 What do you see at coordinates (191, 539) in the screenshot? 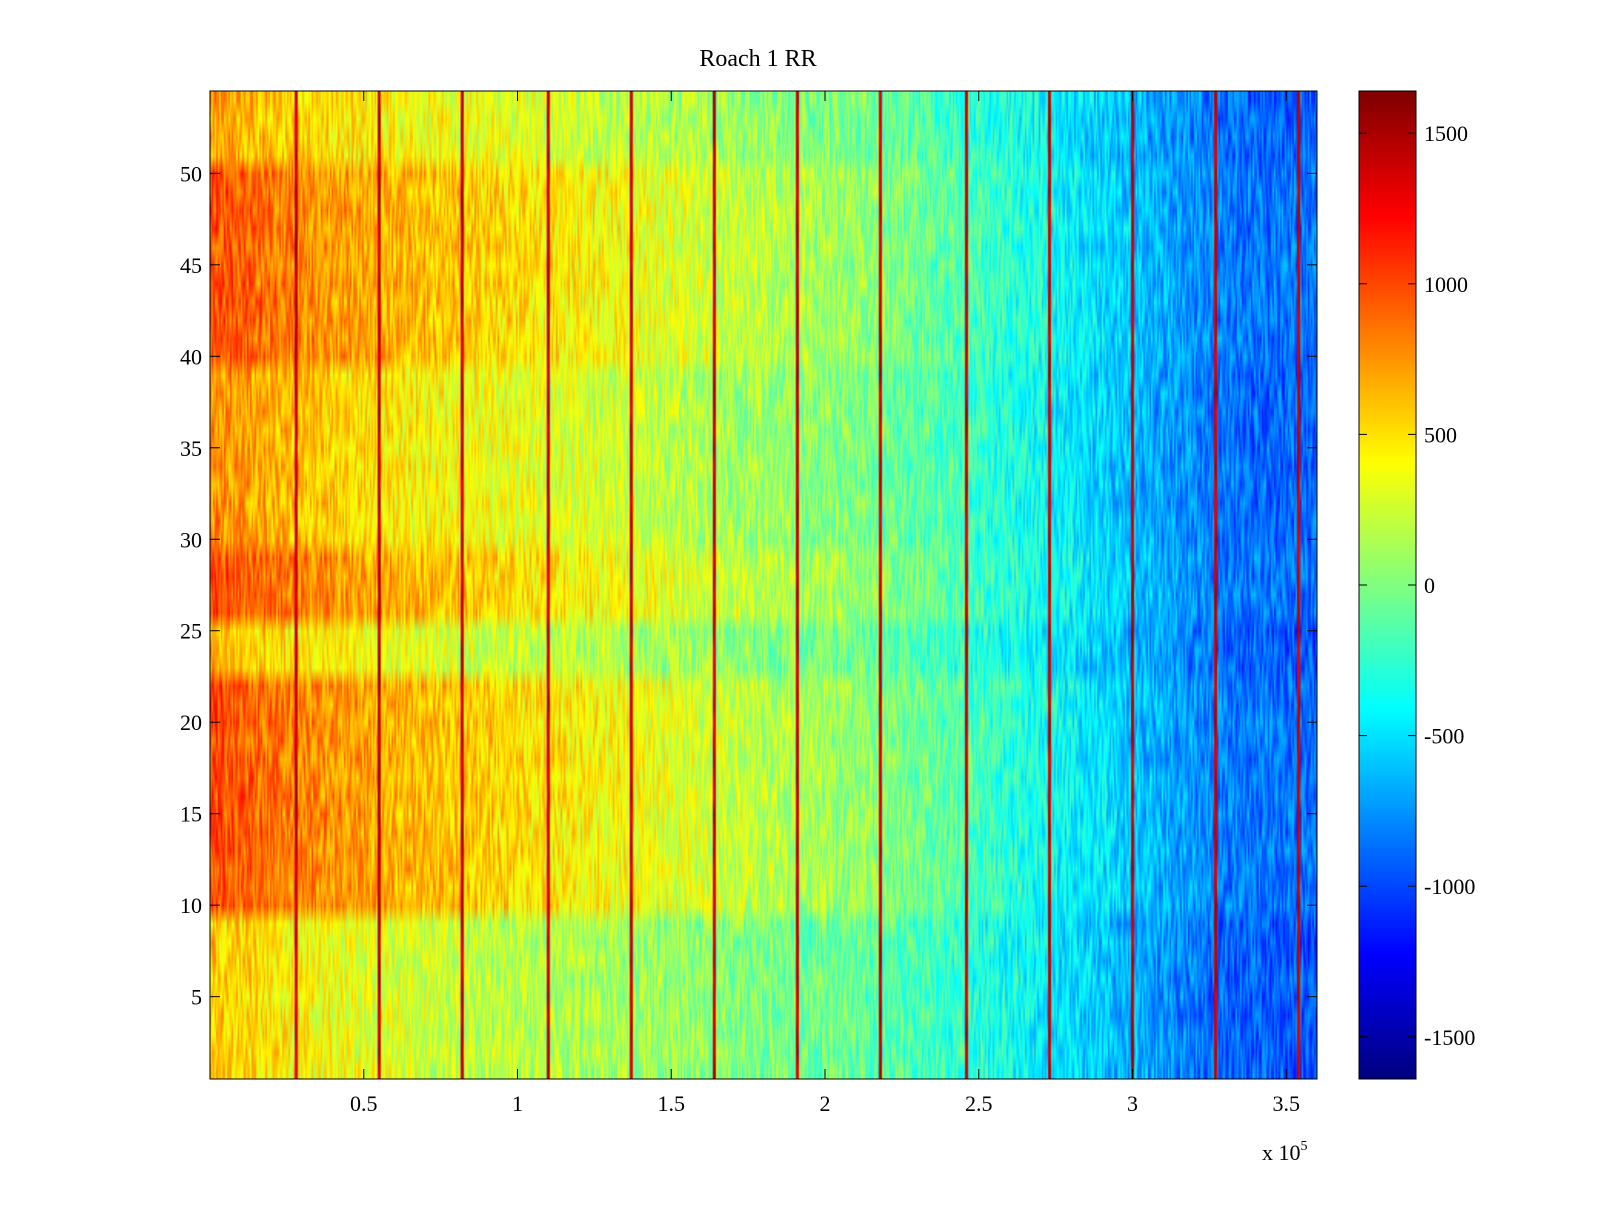
I see `y-tick-label: 30` at bounding box center [191, 539].